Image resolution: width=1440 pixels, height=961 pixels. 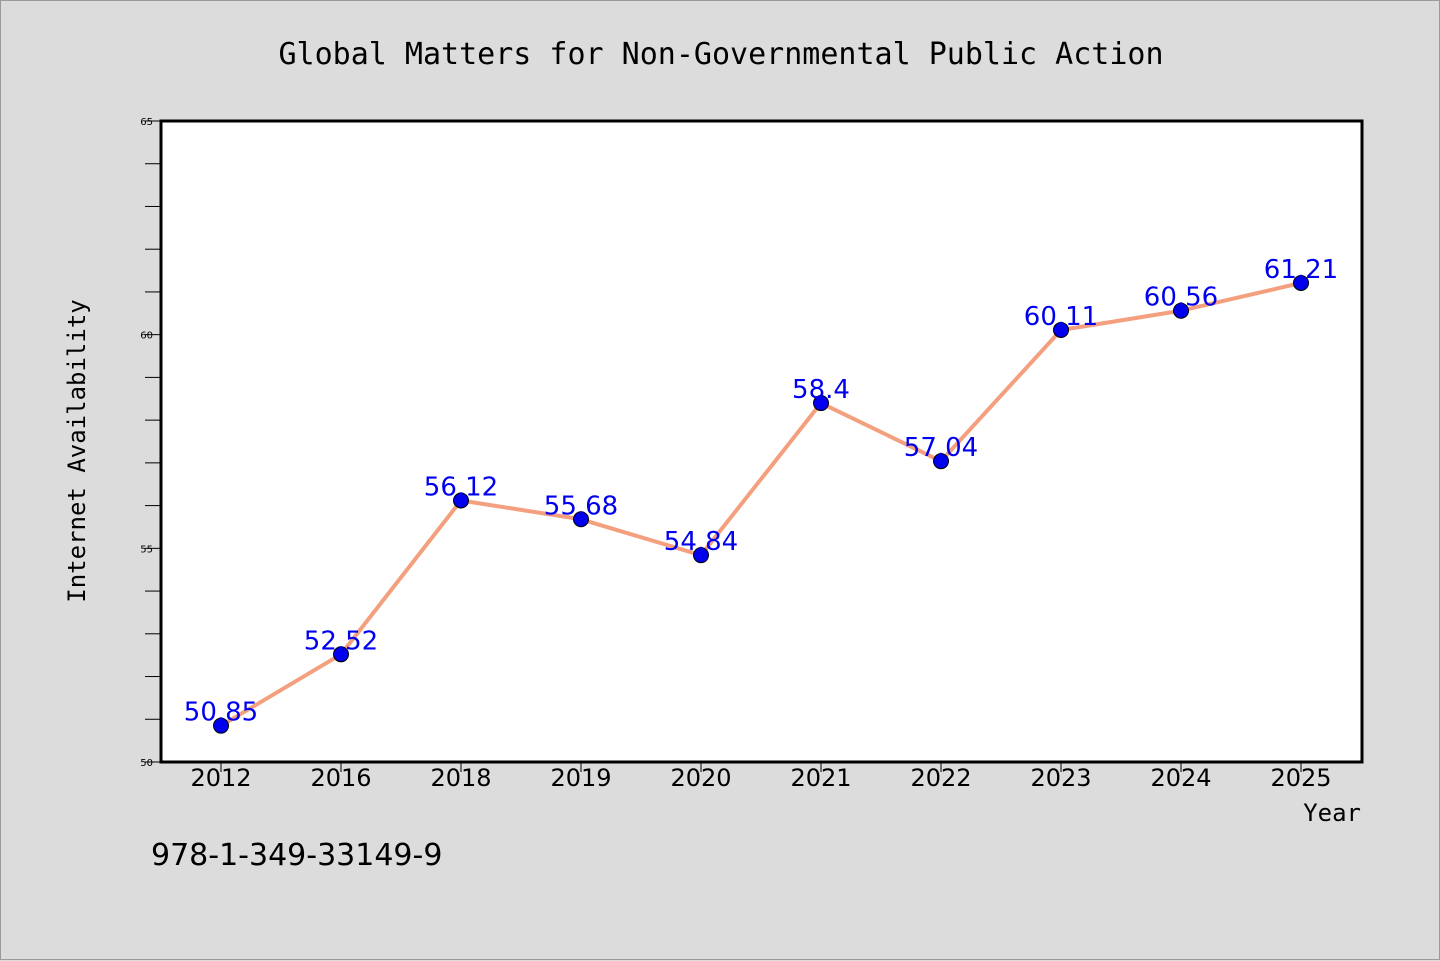 I want to click on y-tick-label: 55, so click(x=146, y=549).